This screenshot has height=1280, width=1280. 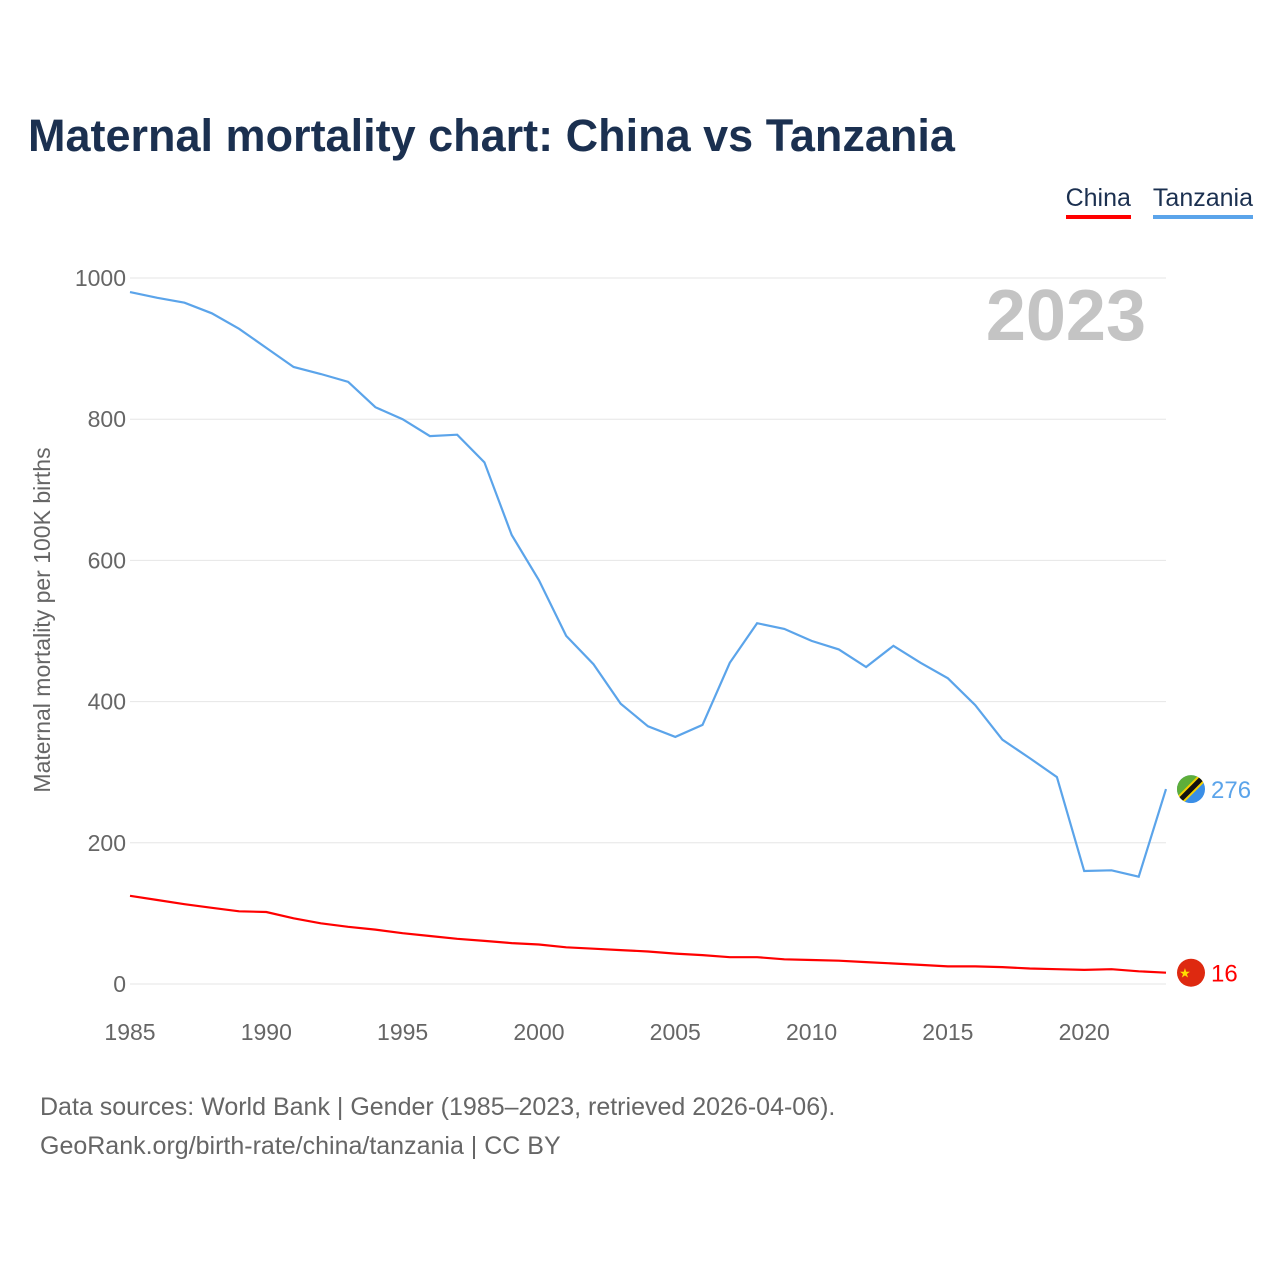 What do you see at coordinates (648, 934) in the screenshot?
I see `series-line-china` at bounding box center [648, 934].